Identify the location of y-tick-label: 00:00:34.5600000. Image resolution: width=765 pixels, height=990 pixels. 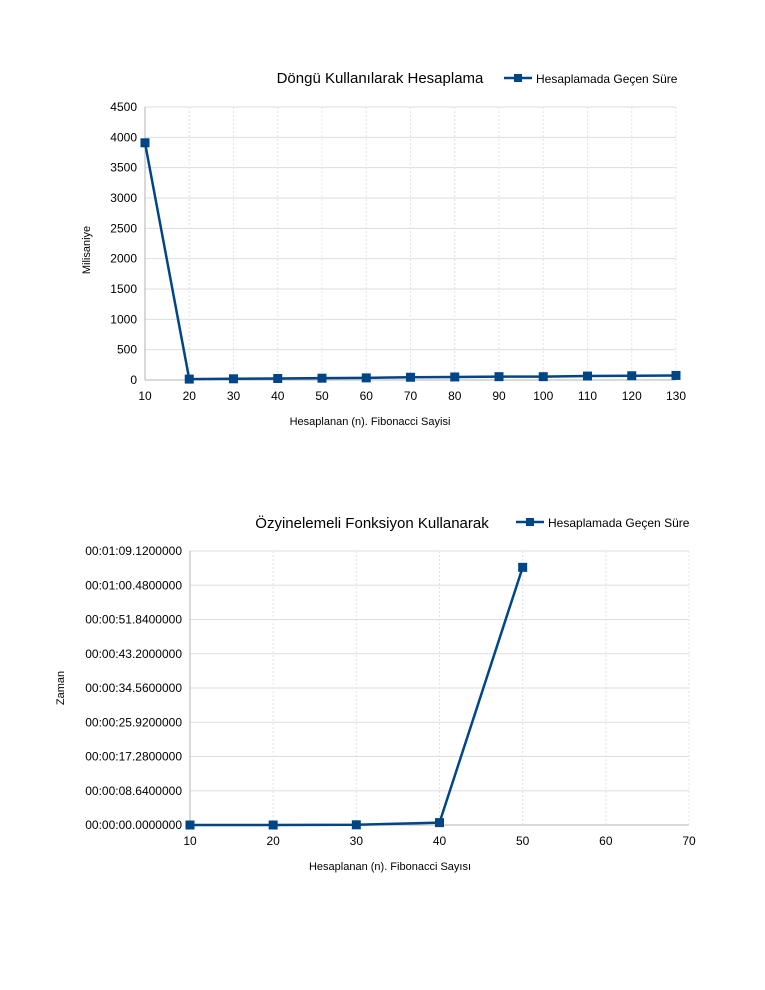
(133, 688).